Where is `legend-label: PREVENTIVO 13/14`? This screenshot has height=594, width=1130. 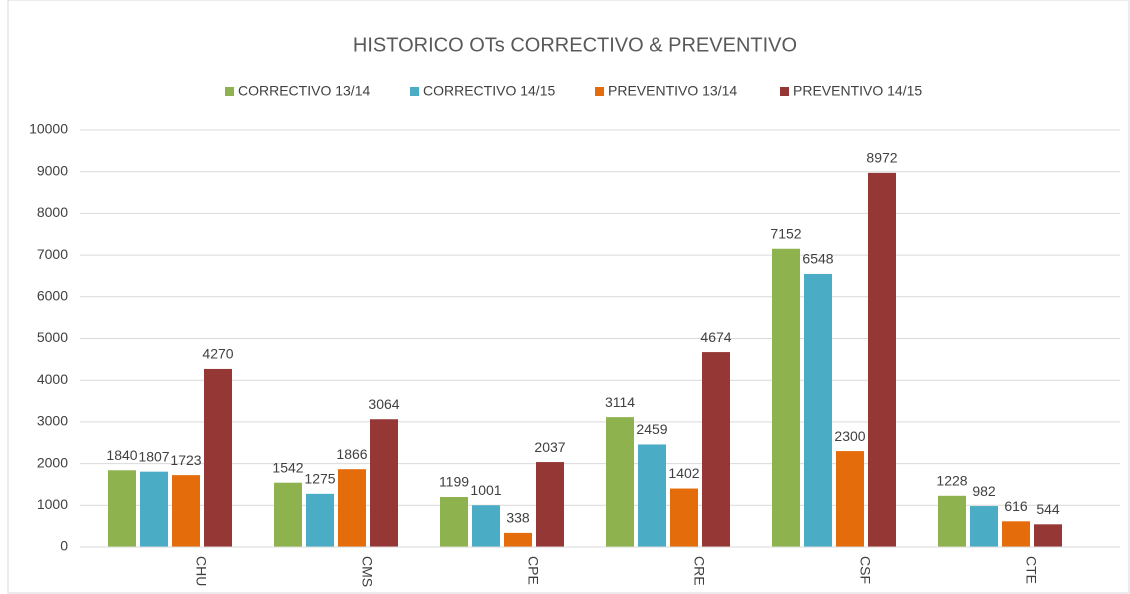 legend-label: PREVENTIVO 13/14 is located at coordinates (672, 91).